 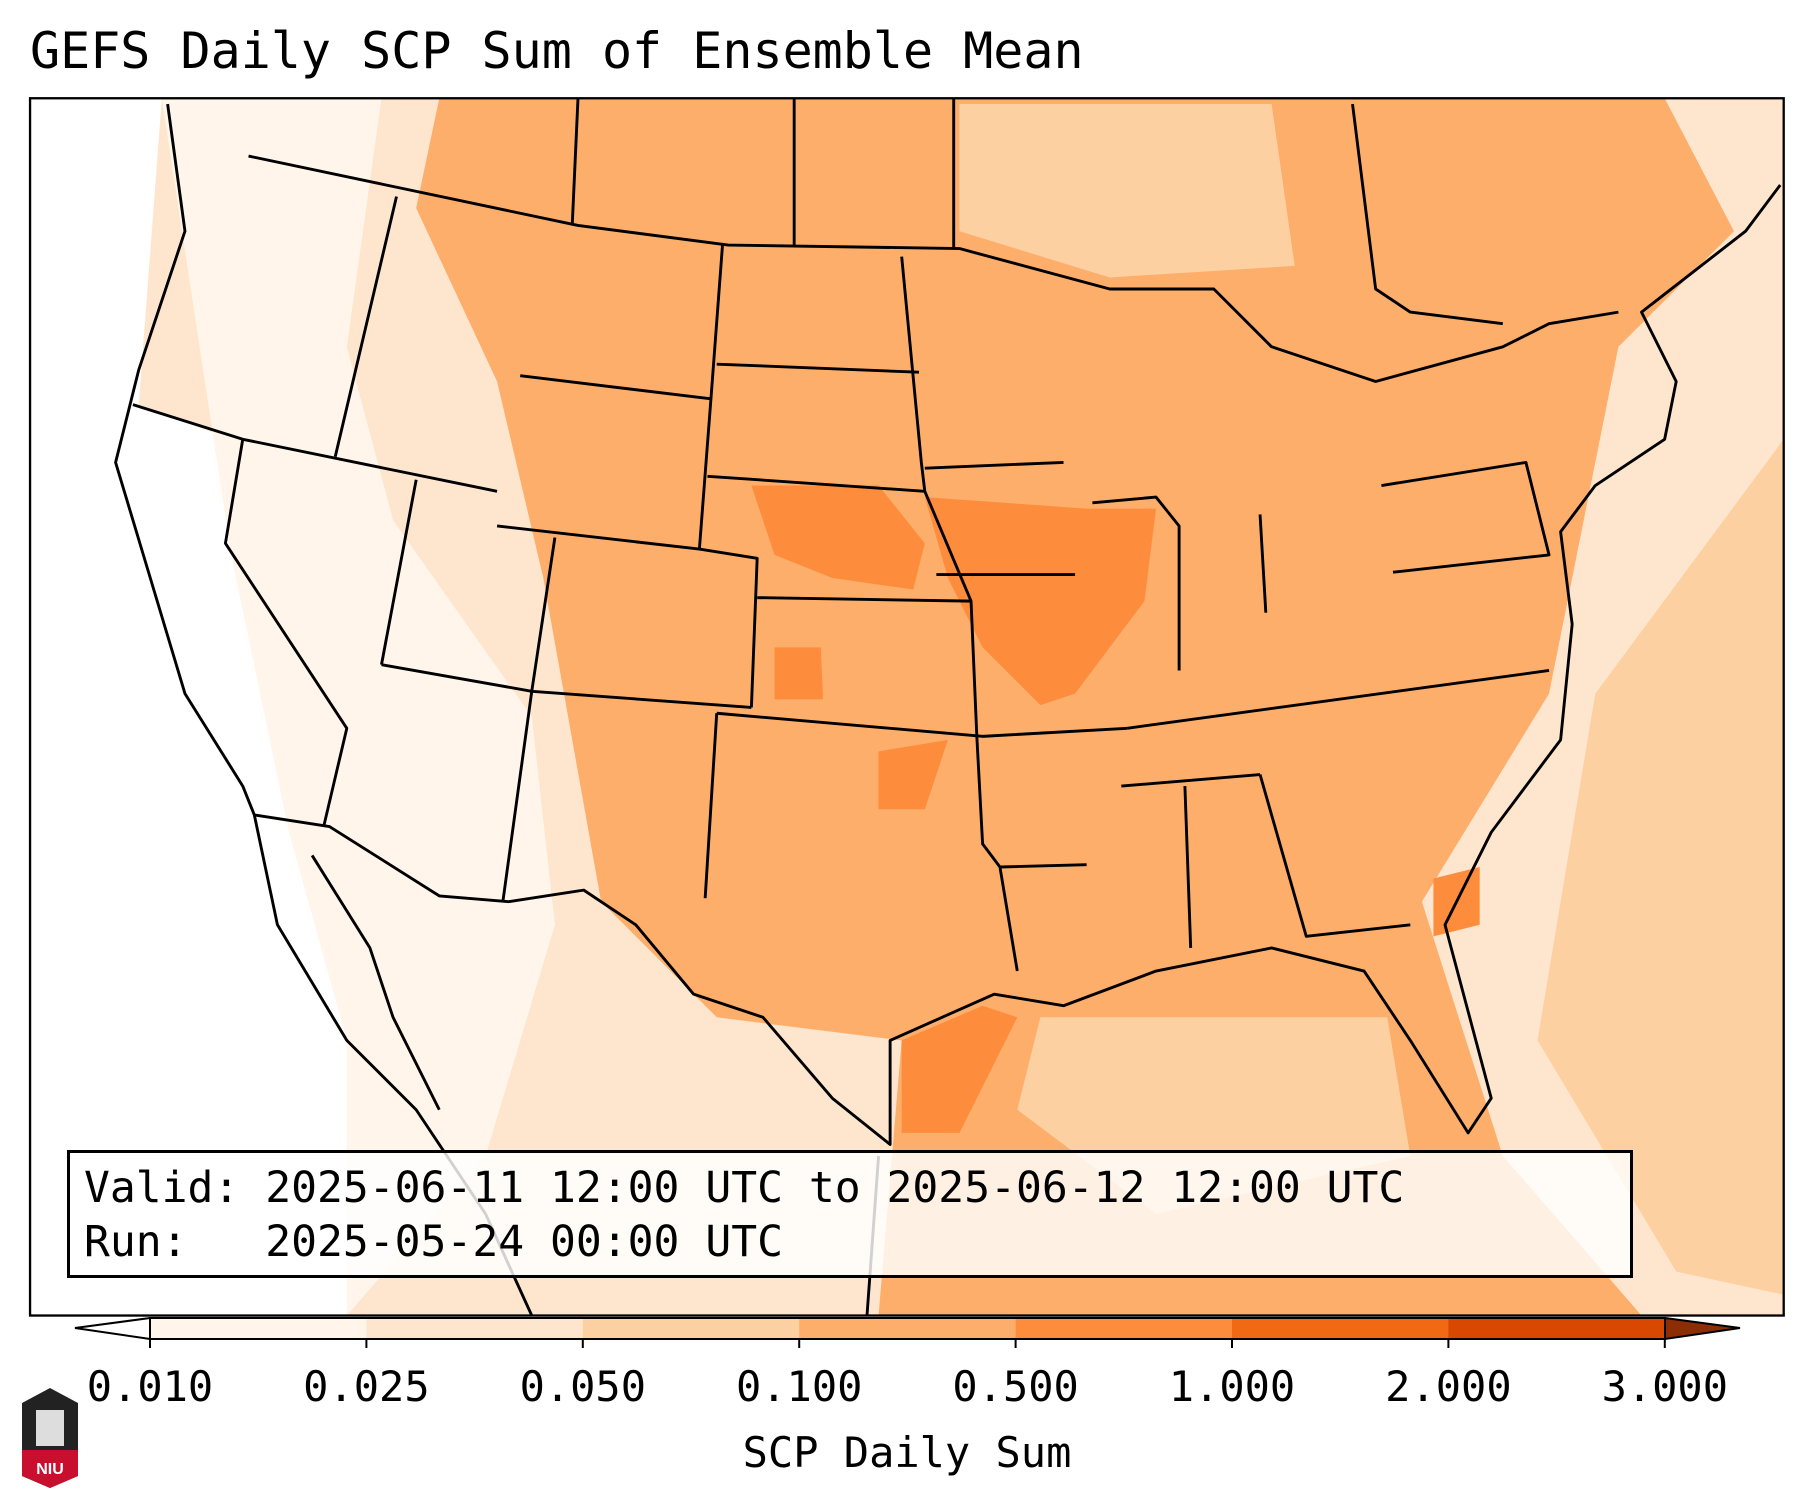 I want to click on colorbar-tick-label: 0.010, so click(x=150, y=1386).